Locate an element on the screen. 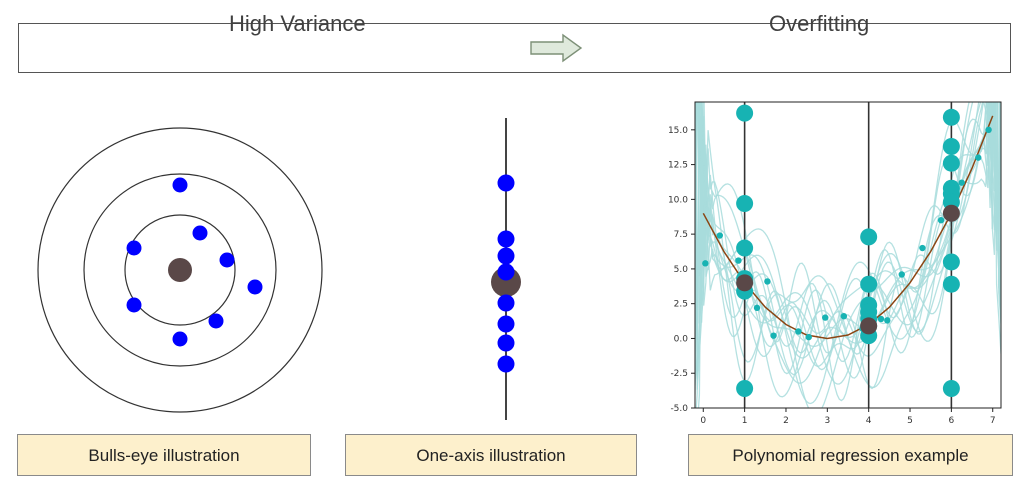 The image size is (1032, 490). y-tick-label: 5.0 is located at coordinates (681, 270).